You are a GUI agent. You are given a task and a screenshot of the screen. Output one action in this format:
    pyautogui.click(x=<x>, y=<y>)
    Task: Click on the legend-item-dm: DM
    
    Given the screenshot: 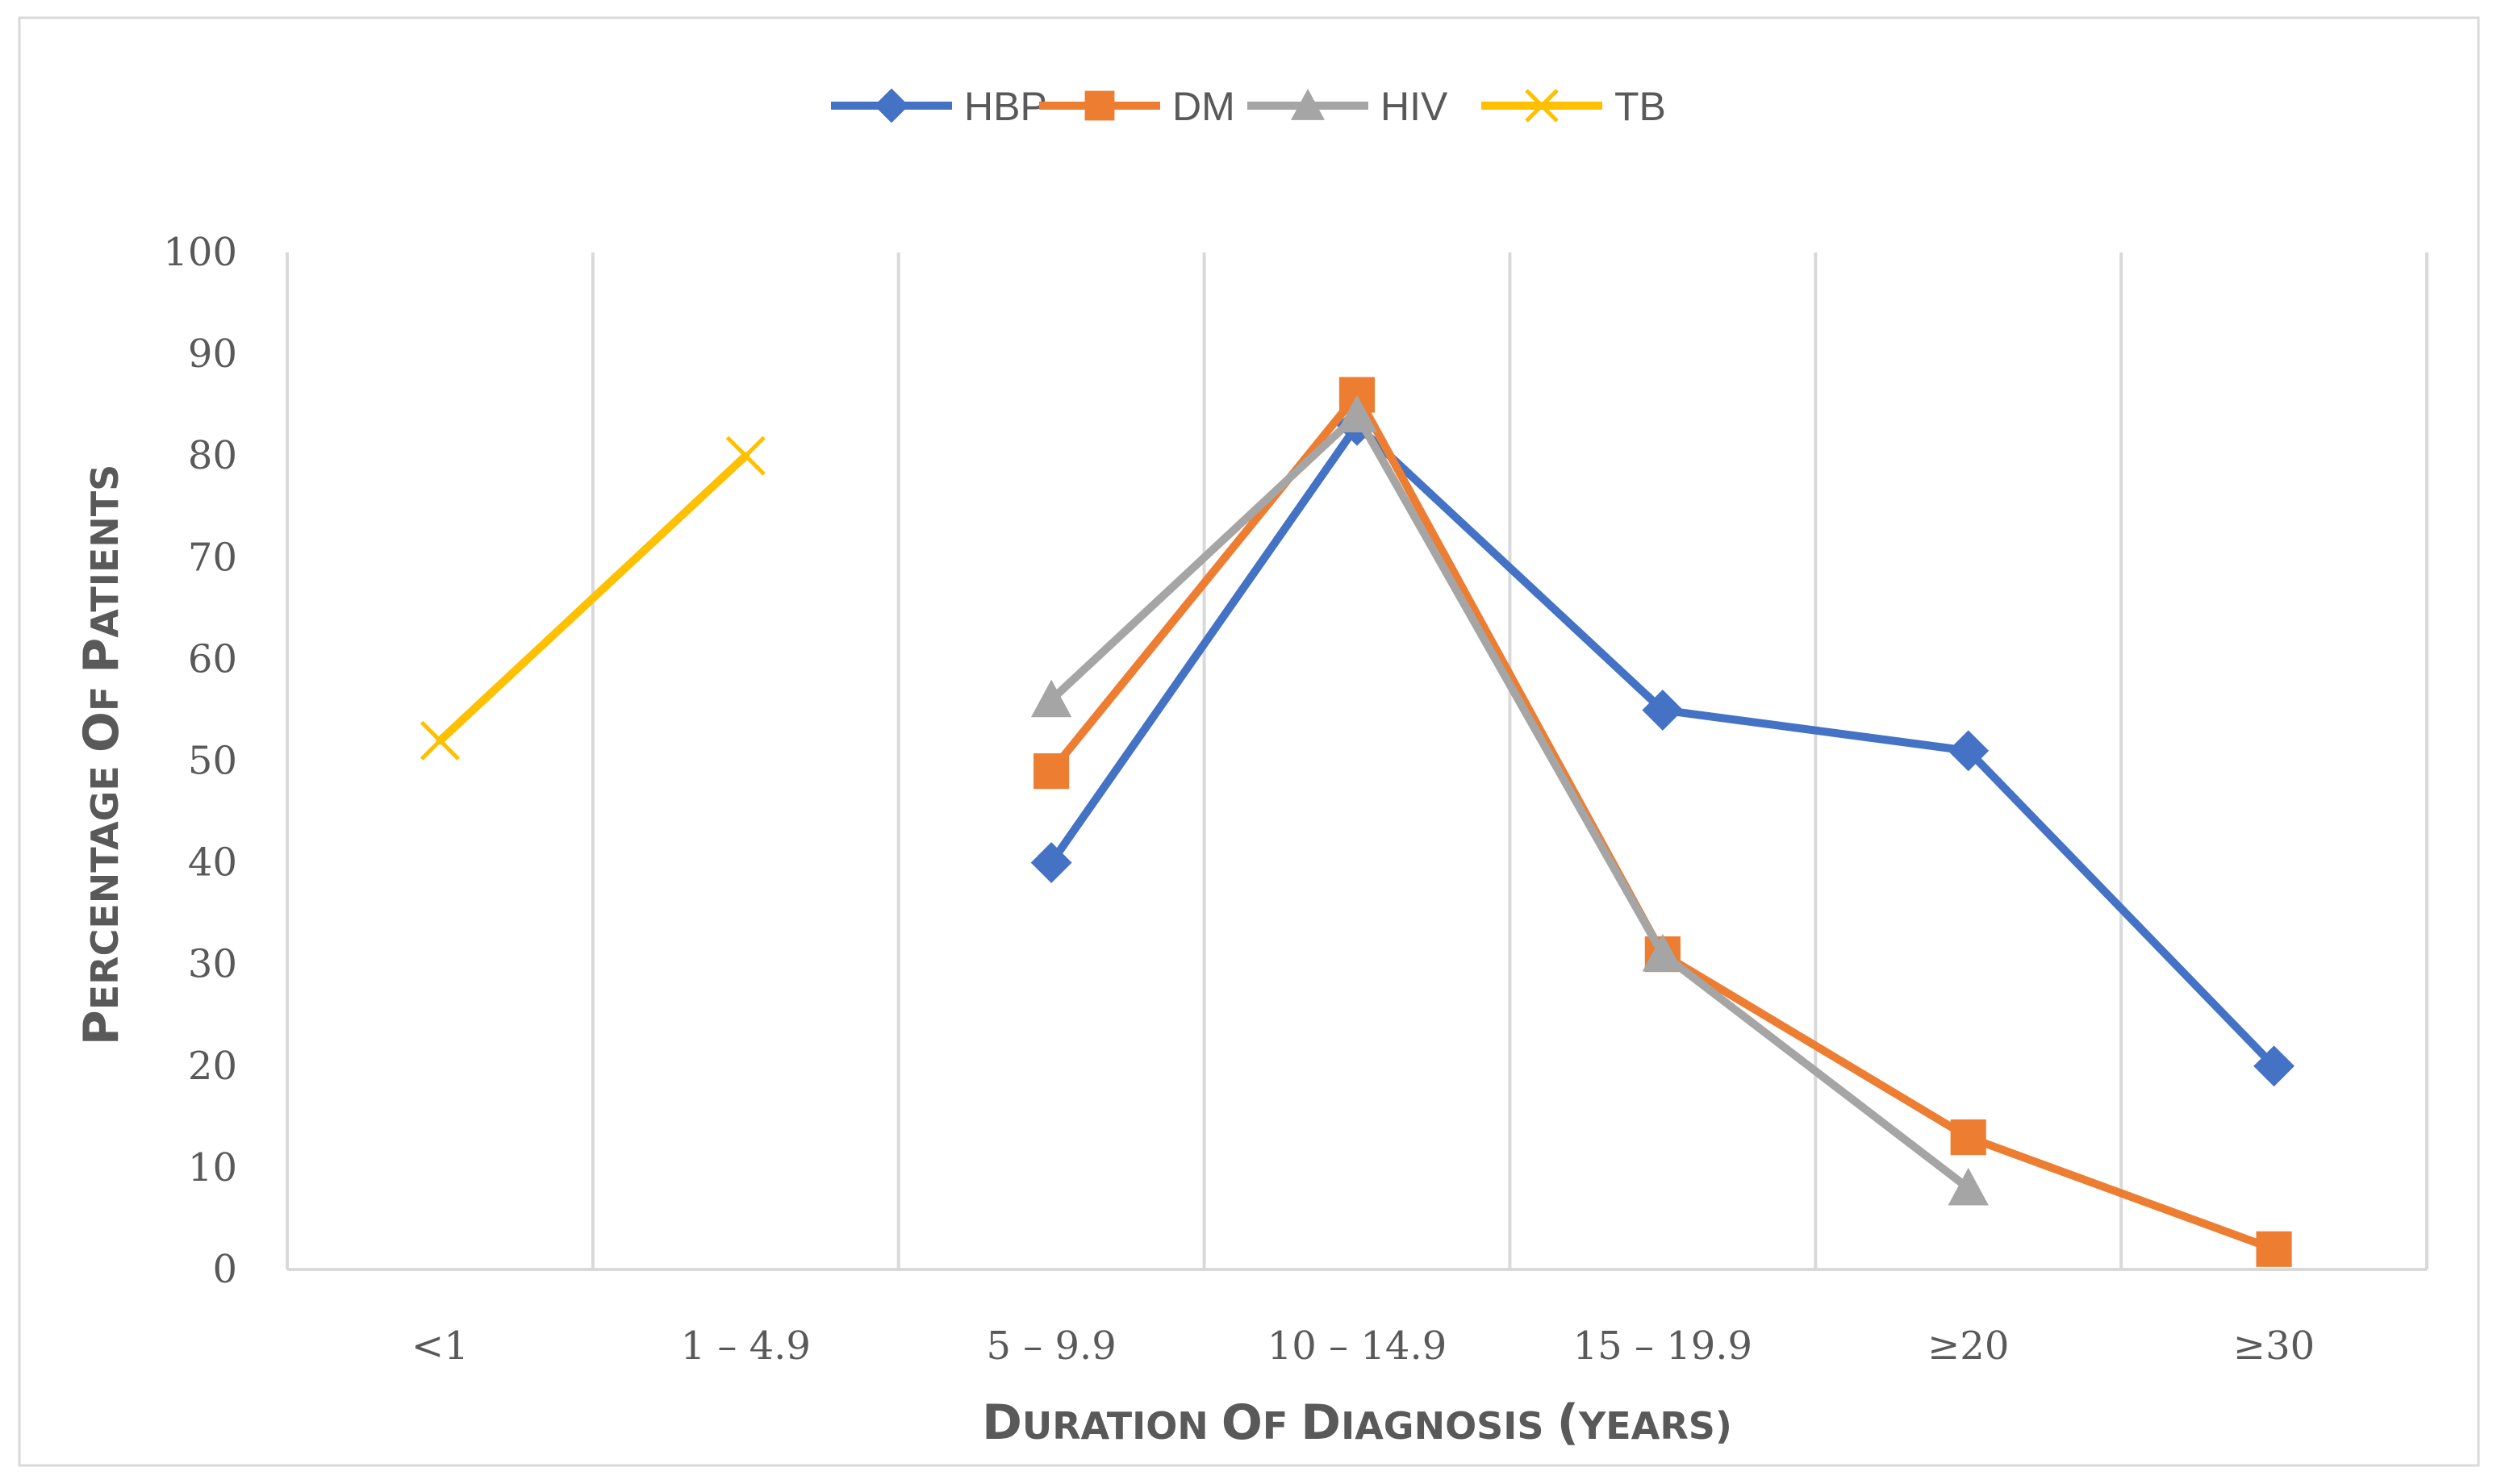 What is the action you would take?
    pyautogui.click(x=1137, y=107)
    